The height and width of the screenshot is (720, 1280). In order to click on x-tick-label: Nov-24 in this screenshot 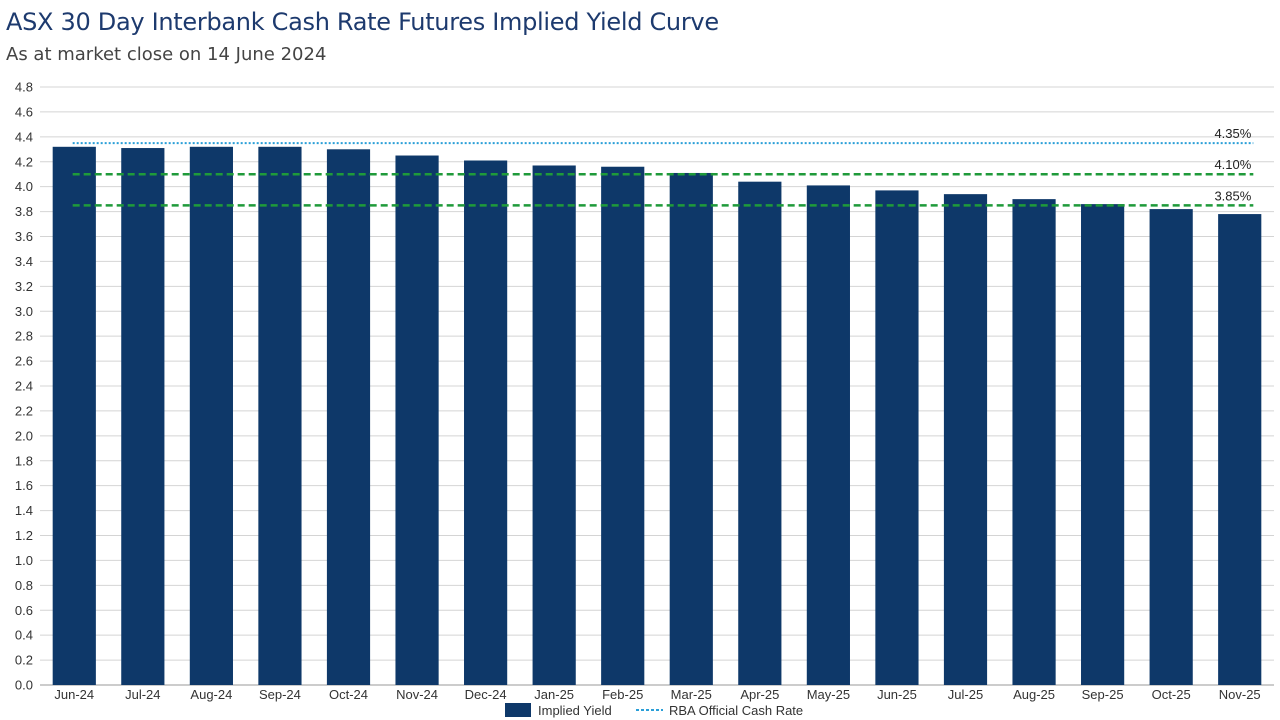, I will do `click(417, 694)`.